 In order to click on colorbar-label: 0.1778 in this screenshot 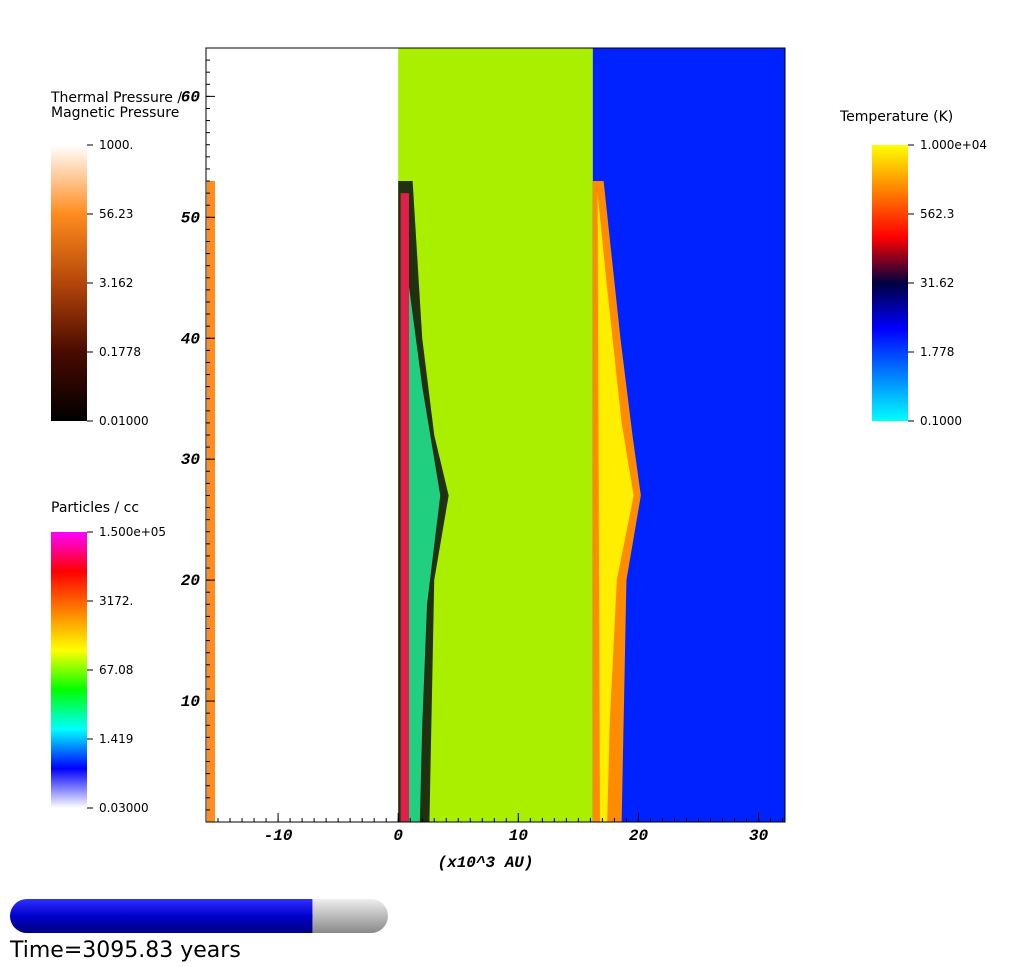, I will do `click(120, 352)`.